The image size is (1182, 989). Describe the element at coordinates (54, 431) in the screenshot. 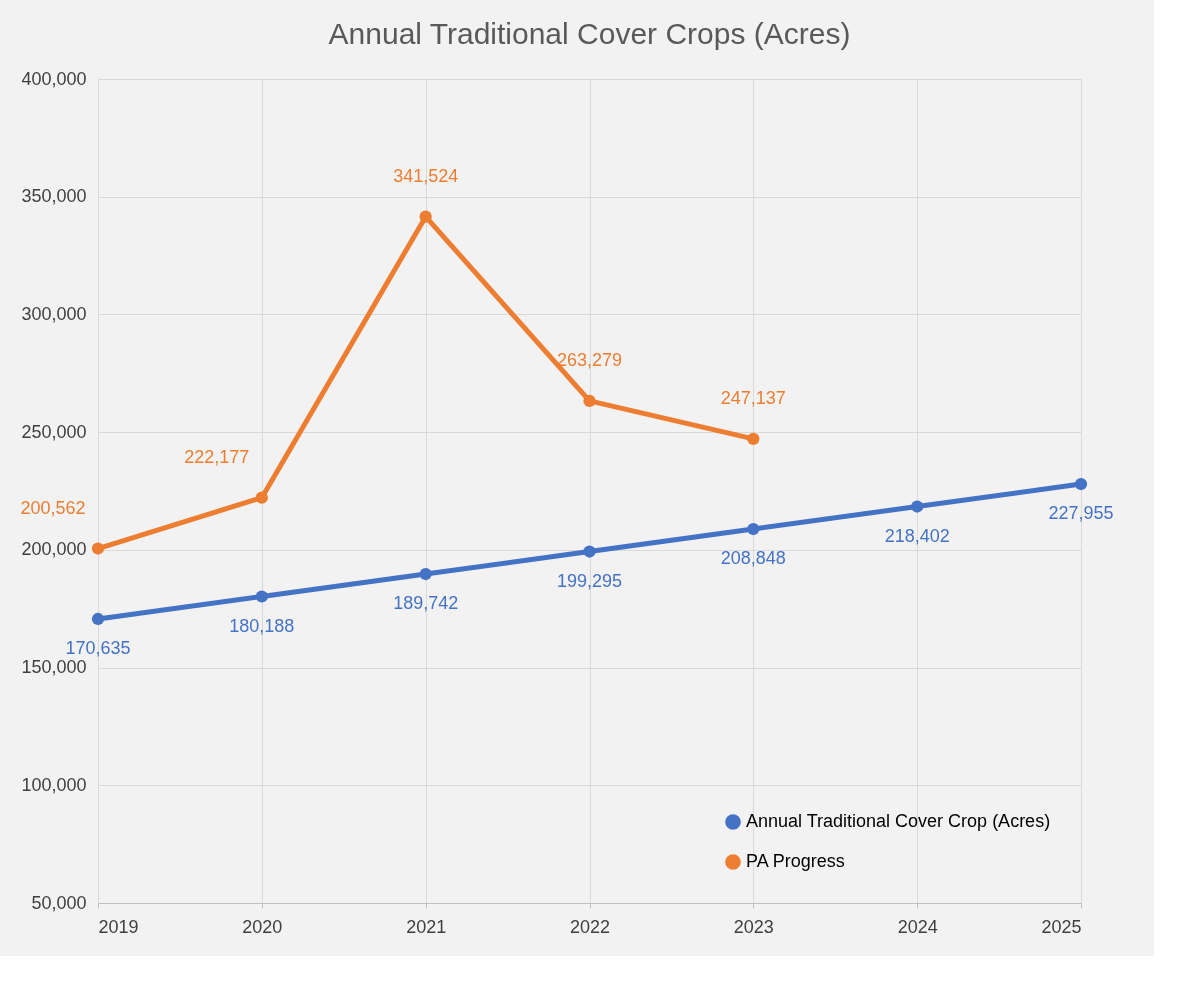

I see `y-tick-label: 250,000` at that location.